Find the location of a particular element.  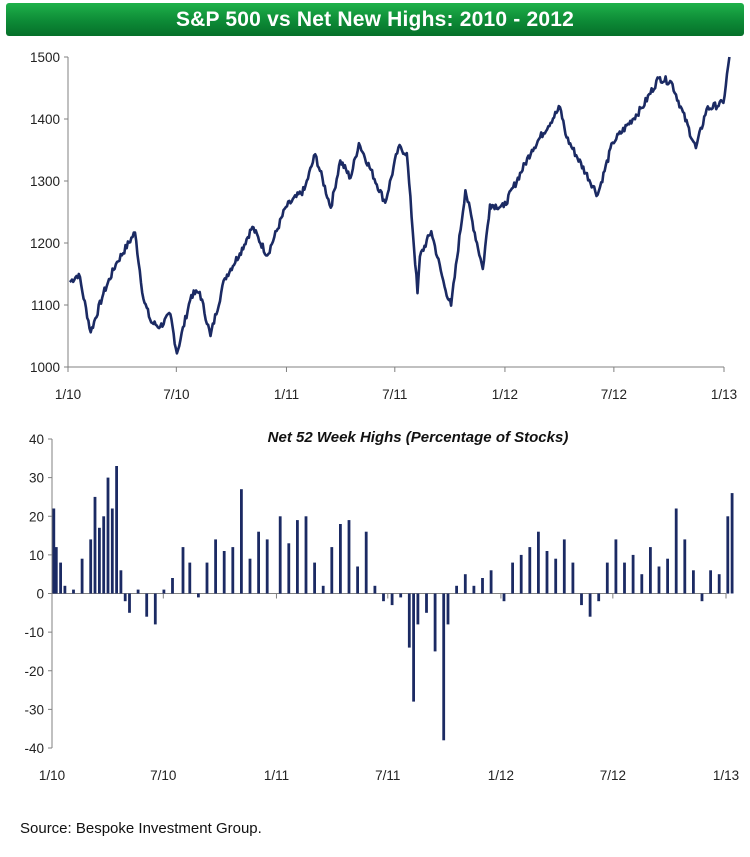

y-tick-label: -20 is located at coordinates (34, 671).